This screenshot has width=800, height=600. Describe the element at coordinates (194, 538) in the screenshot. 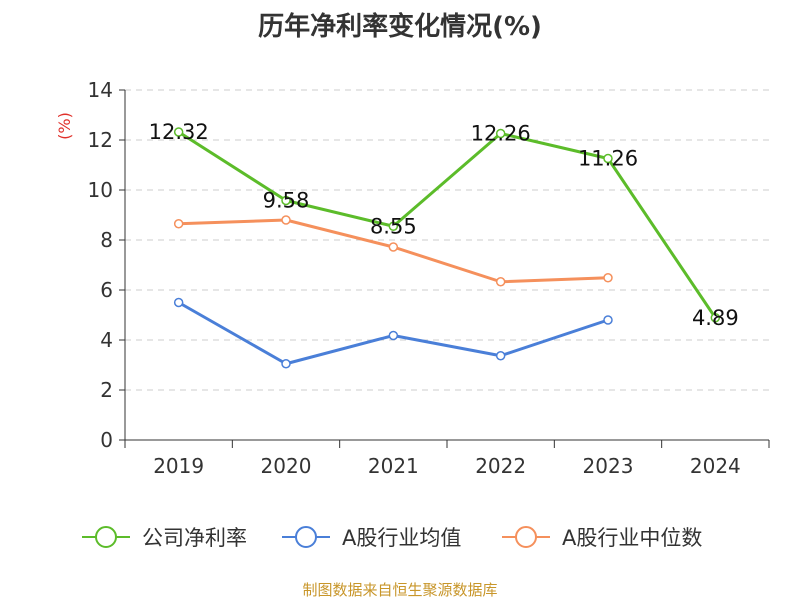

I see `legend-label: 公司净利率` at that location.